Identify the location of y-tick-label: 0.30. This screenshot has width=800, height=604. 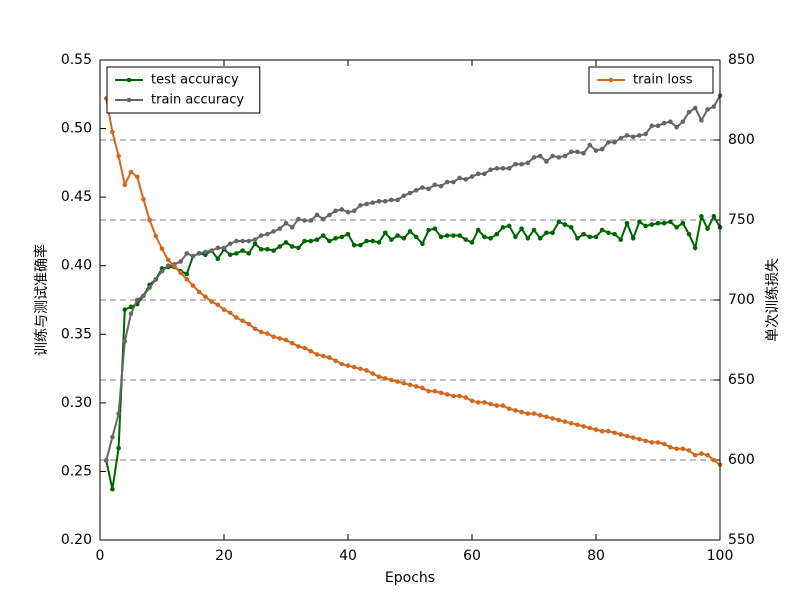
(76, 403).